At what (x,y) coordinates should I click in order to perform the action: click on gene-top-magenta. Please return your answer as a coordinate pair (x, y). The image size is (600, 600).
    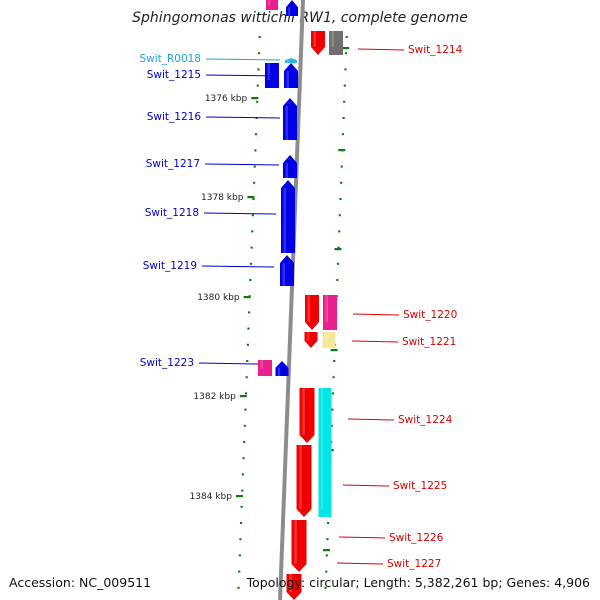
    Looking at the image, I should click on (272, 5).